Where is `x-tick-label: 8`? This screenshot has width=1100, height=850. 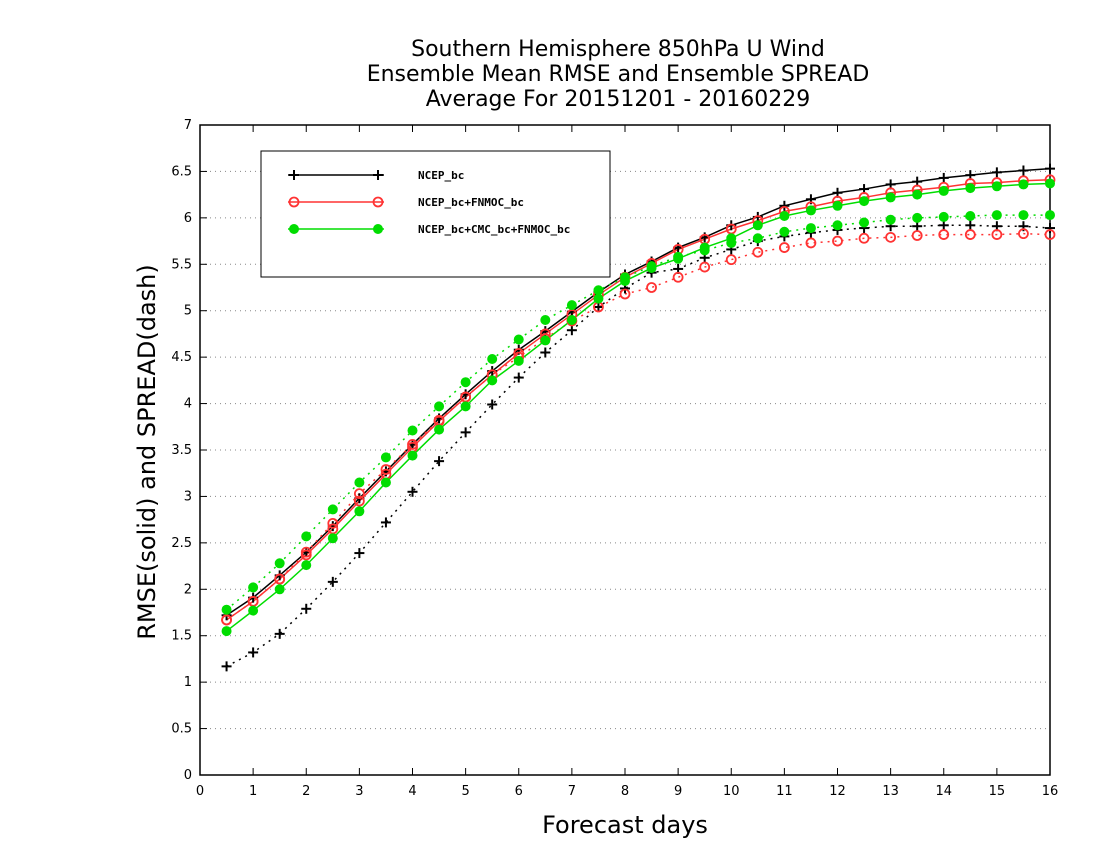 x-tick-label: 8 is located at coordinates (625, 791).